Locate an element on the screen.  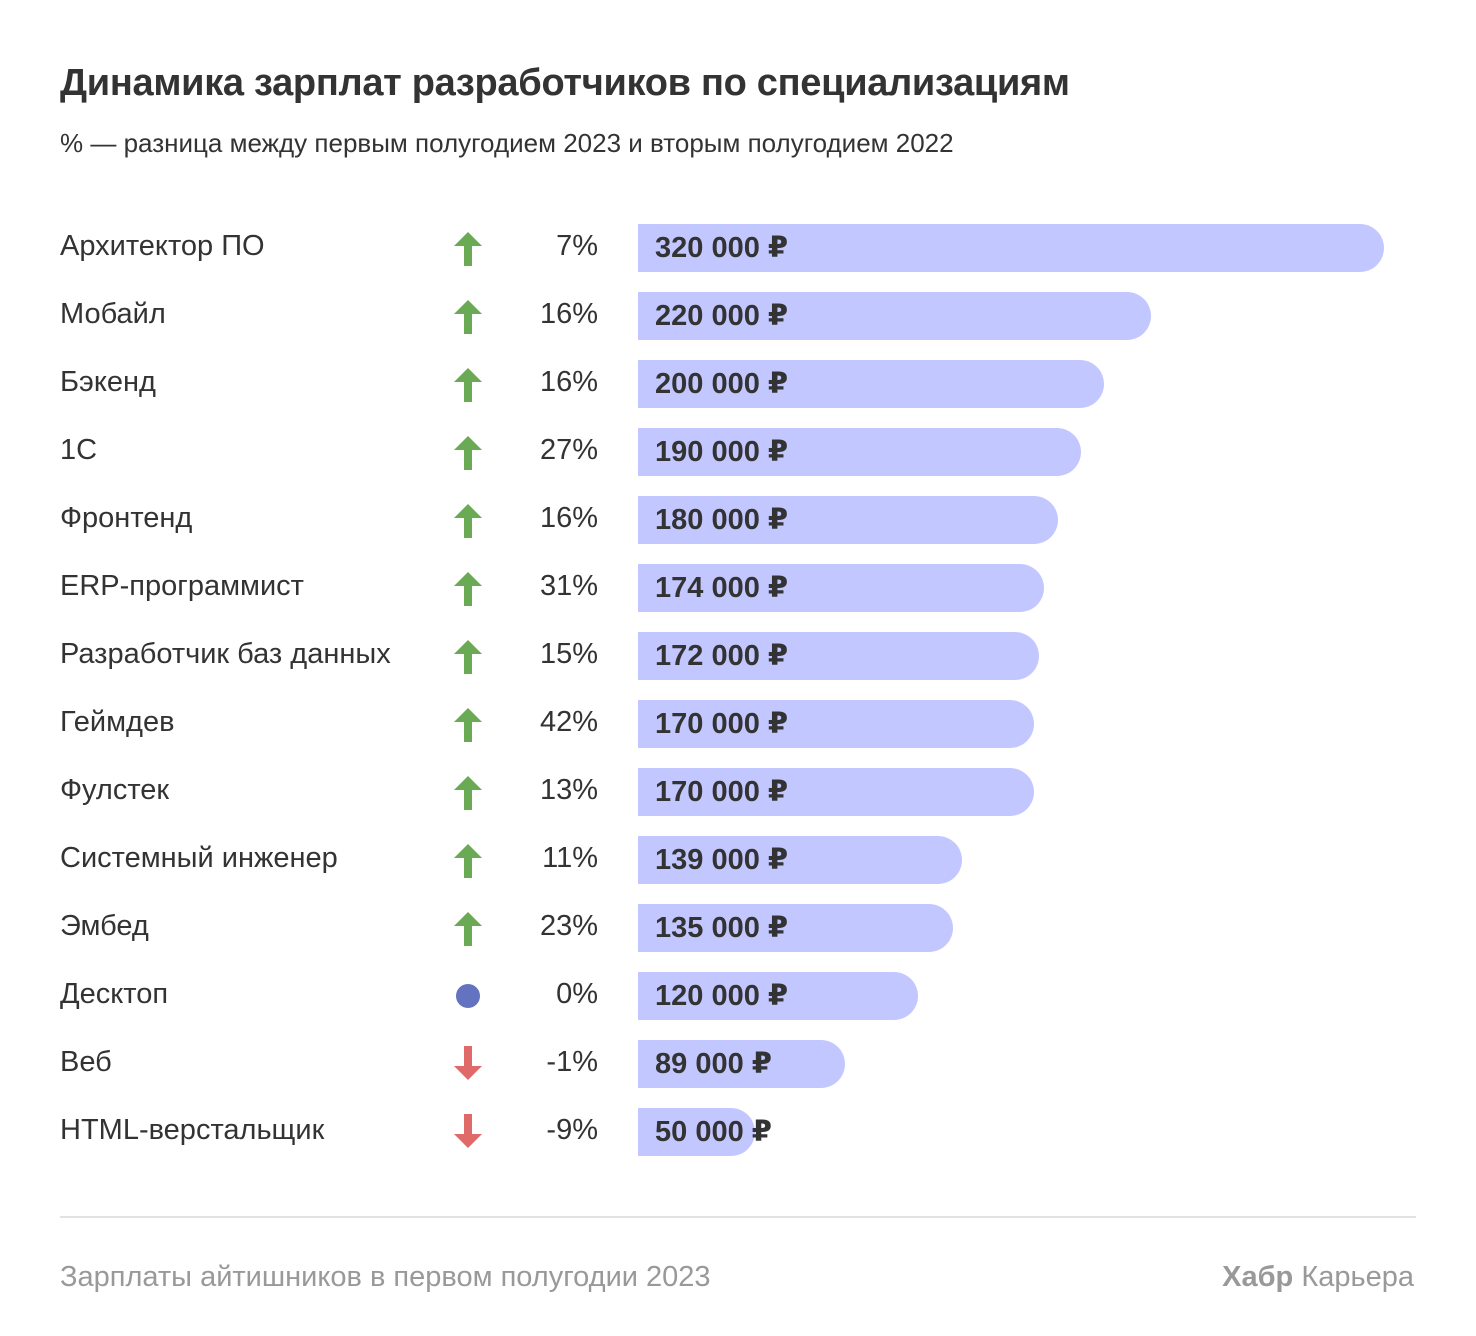
category-label: Десктоп is located at coordinates (114, 994).